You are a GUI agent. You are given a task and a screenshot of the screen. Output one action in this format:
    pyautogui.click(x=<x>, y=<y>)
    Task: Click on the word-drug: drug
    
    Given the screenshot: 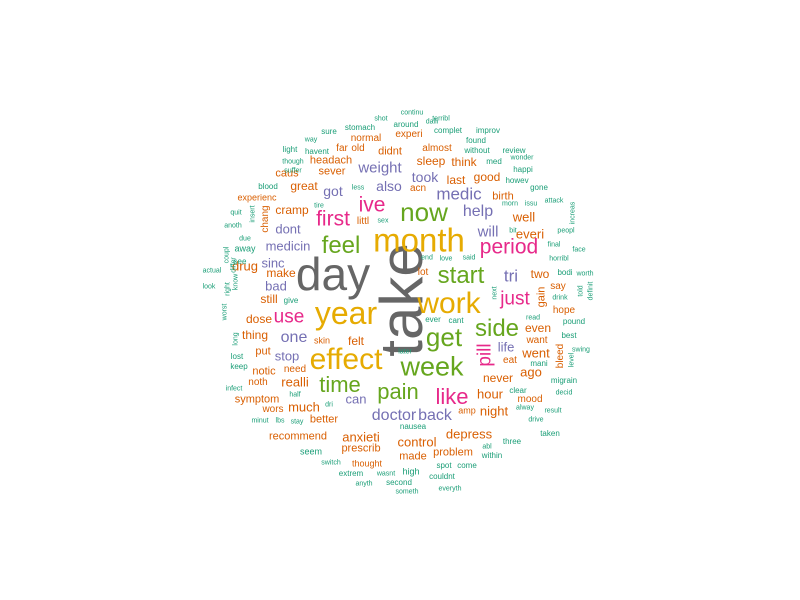 What is the action you would take?
    pyautogui.click(x=245, y=266)
    